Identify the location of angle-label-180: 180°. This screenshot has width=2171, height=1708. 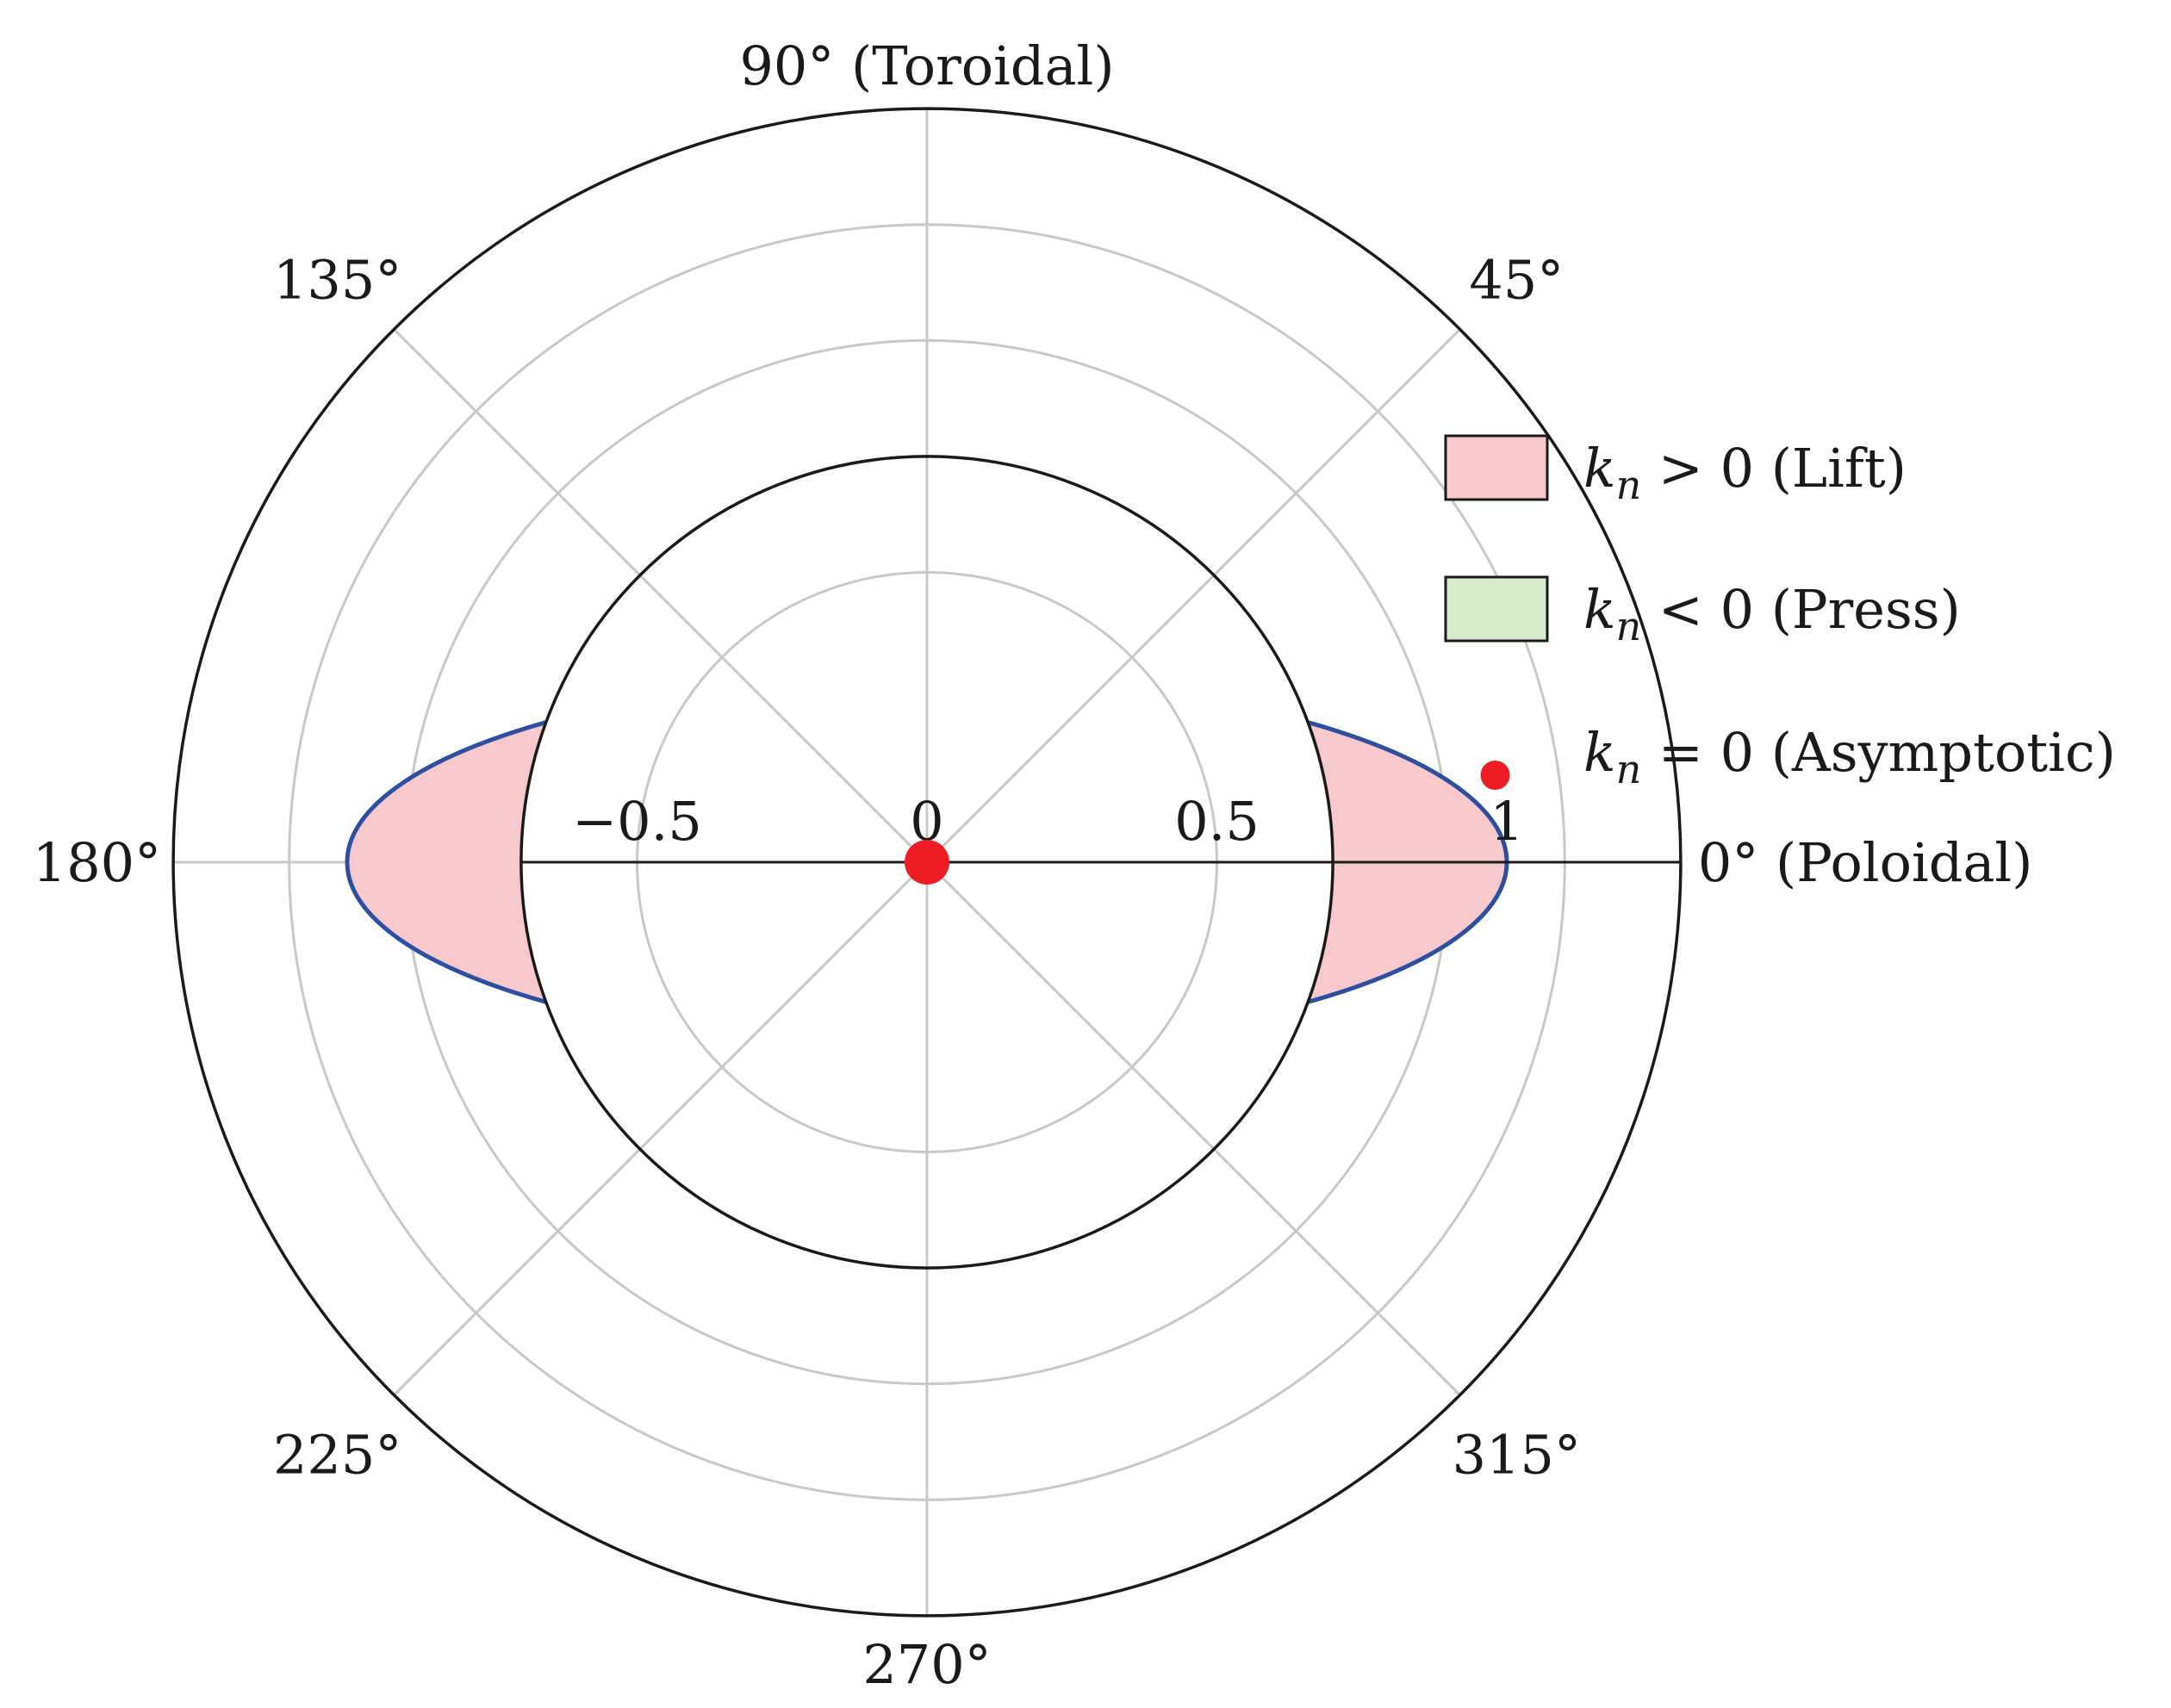
(97, 862).